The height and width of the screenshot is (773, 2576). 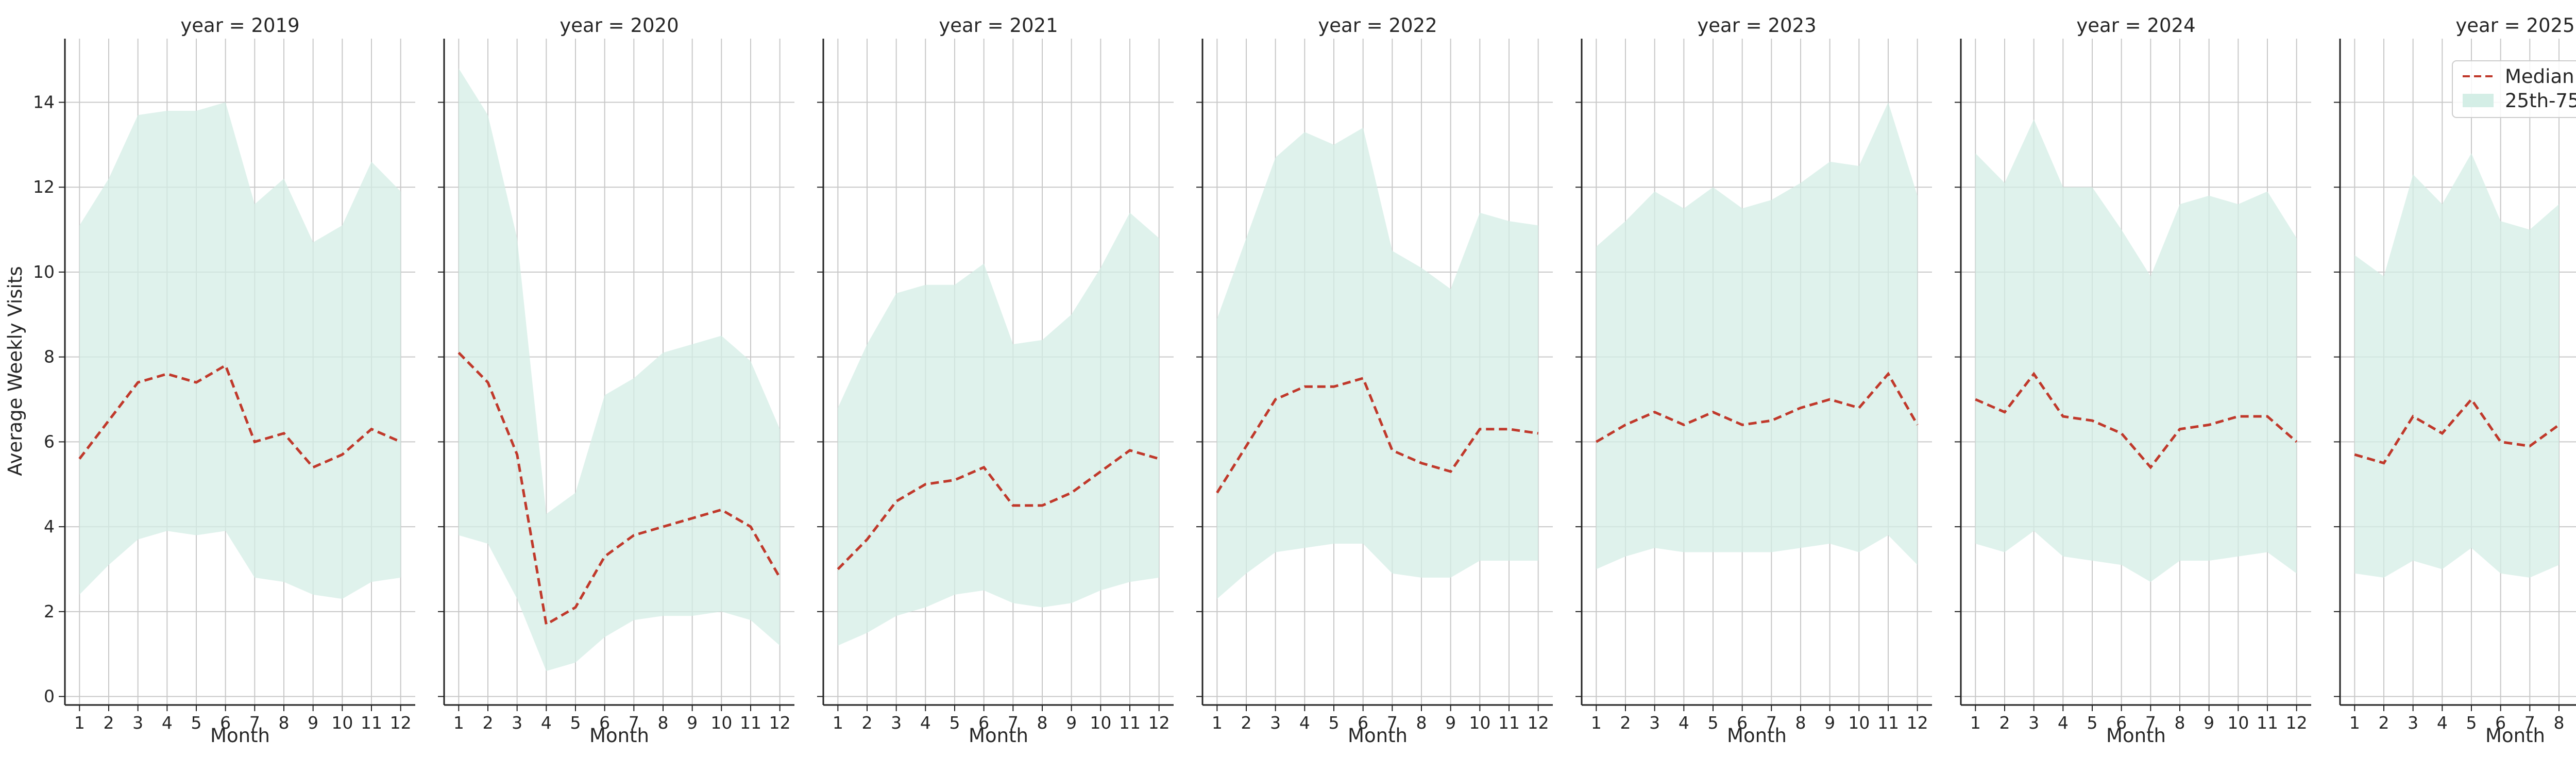 What do you see at coordinates (49, 441) in the screenshot?
I see `y-tick-label: 6` at bounding box center [49, 441].